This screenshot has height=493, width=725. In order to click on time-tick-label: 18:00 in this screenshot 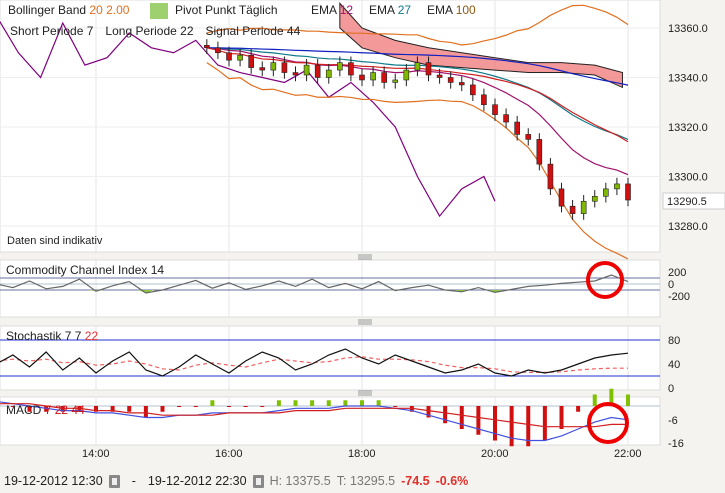, I will do `click(362, 454)`.